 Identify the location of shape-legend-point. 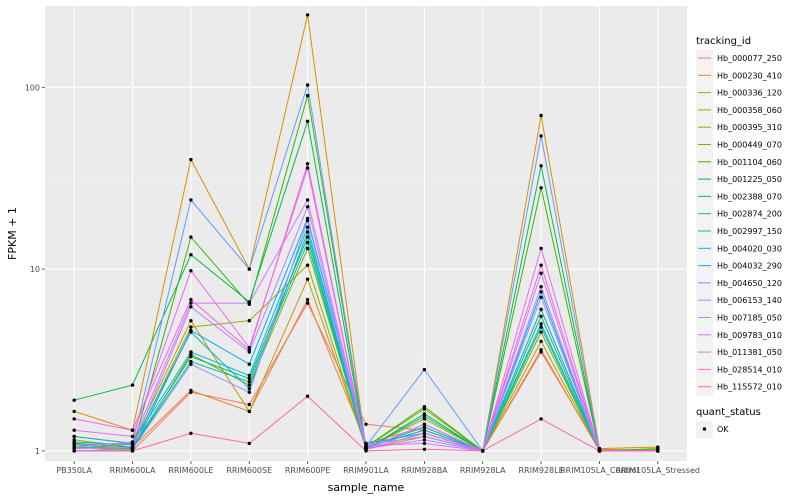
(704, 429).